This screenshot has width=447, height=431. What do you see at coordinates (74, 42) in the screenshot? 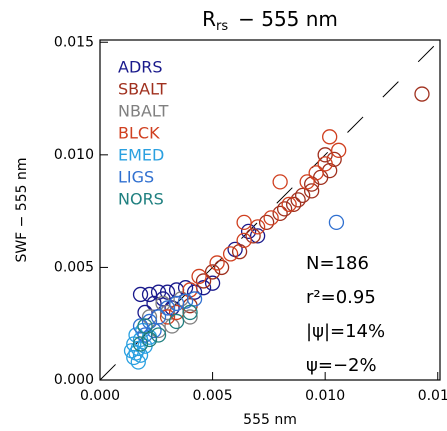
I see `y-tick-label: 0.015` at bounding box center [74, 42].